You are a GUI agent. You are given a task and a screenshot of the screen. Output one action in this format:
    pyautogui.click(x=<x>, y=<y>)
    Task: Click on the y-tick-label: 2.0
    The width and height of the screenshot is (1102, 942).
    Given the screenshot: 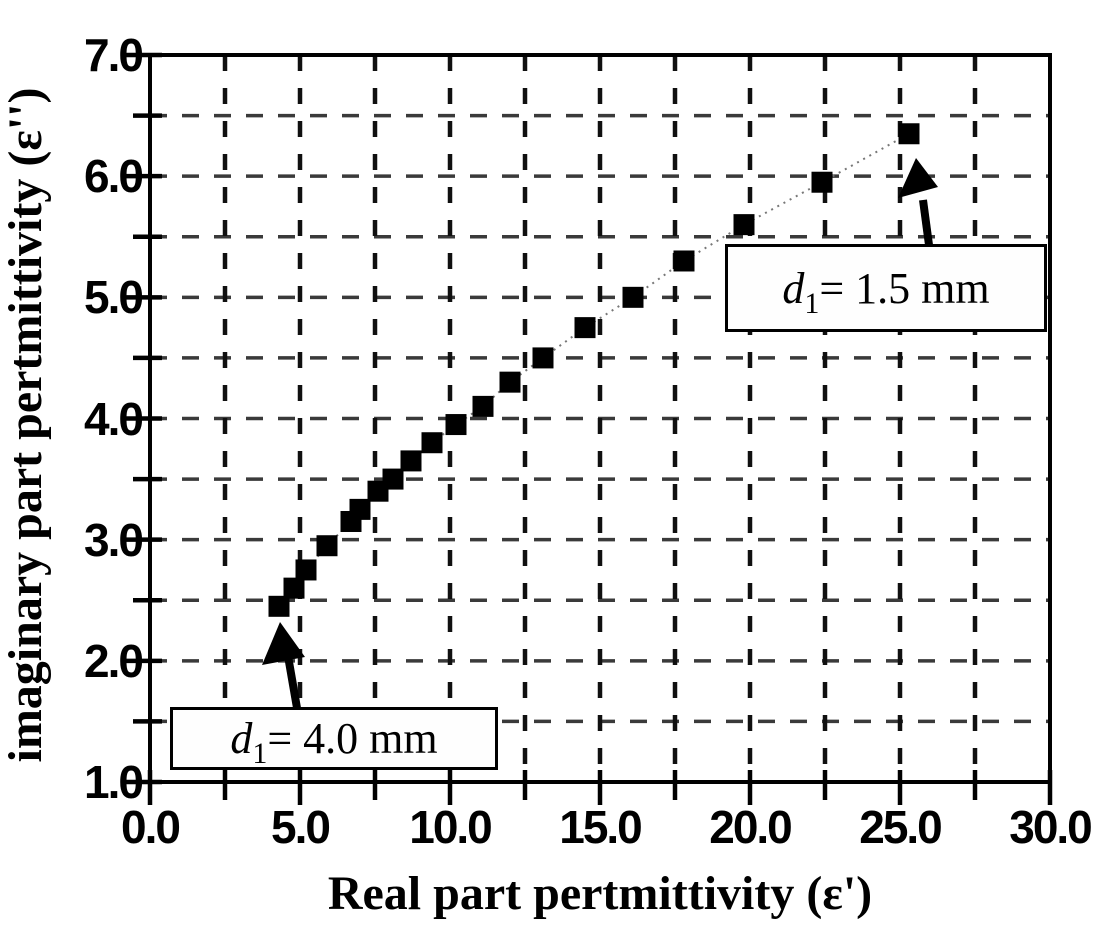 What is the action you would take?
    pyautogui.click(x=114, y=660)
    